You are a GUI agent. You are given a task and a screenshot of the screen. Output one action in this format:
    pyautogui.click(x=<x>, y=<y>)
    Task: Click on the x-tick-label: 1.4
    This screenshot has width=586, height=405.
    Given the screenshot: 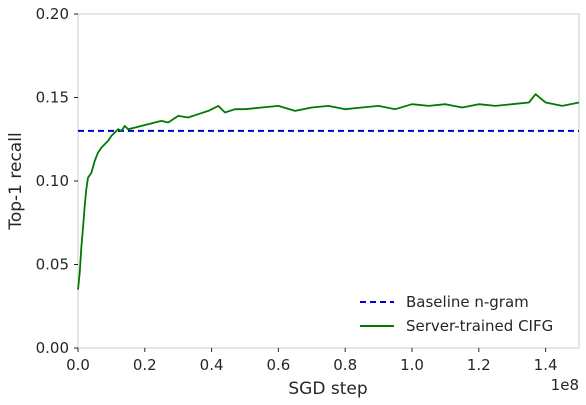 What is the action you would take?
    pyautogui.click(x=546, y=365)
    